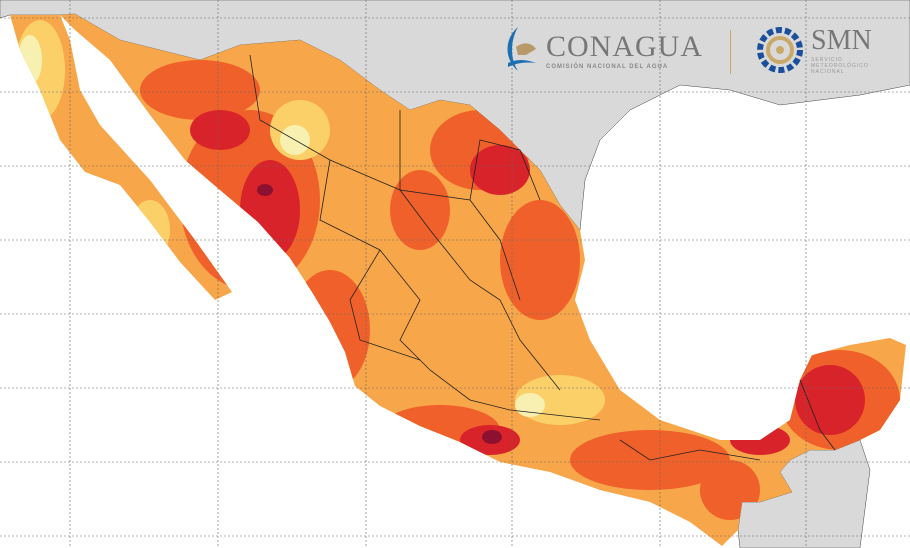  Describe the element at coordinates (607, 67) in the screenshot. I see `conagua-subtitle: COMISIÓN NACIONAL DEL AGUA` at that location.